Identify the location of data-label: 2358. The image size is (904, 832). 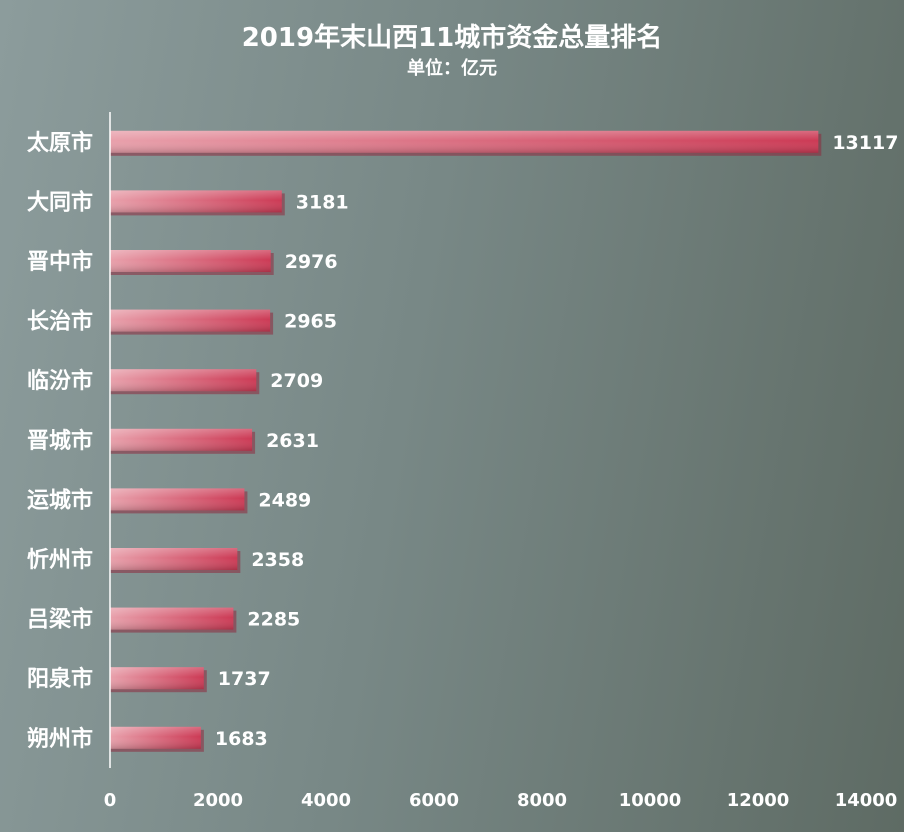
(277, 560).